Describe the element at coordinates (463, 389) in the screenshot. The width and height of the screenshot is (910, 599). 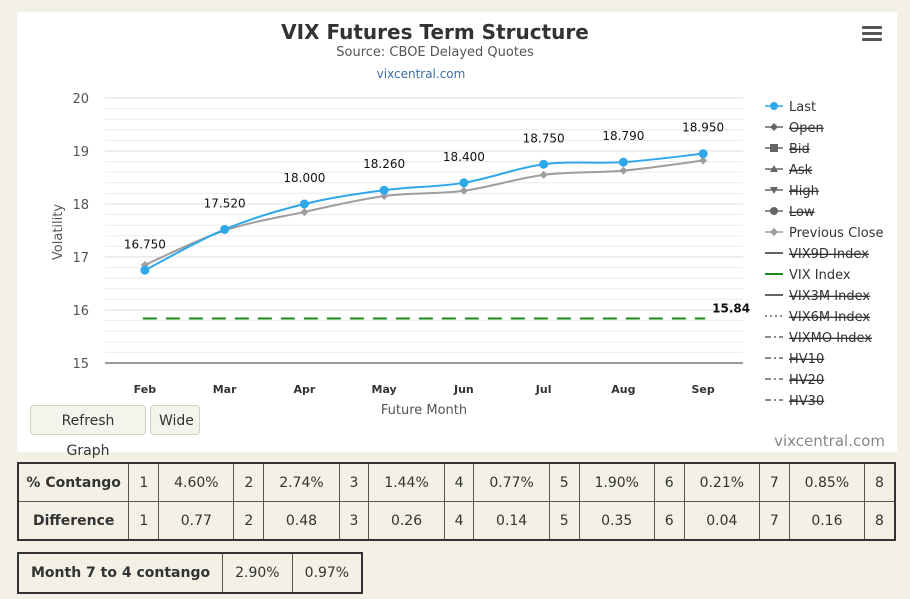
I see `x-tick-label: Jun` at that location.